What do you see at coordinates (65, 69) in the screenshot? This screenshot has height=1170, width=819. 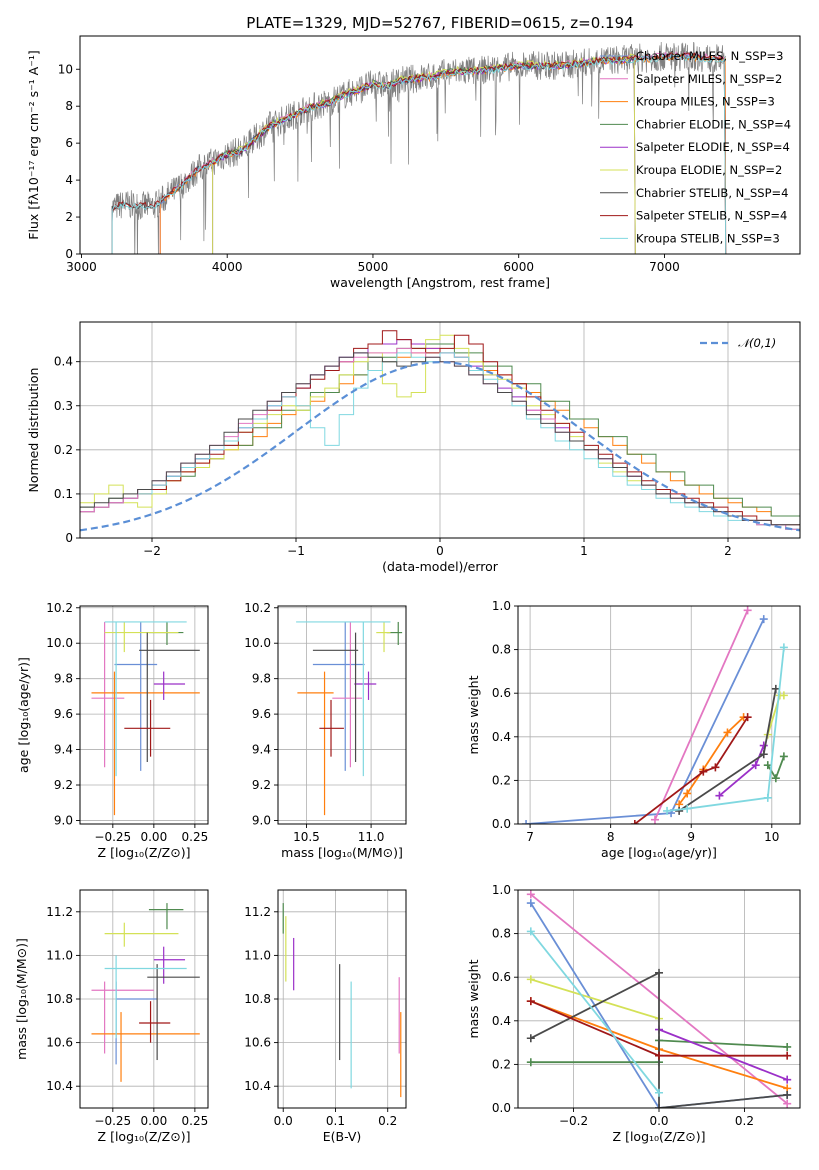 I see `y-tick-label: 10` at bounding box center [65, 69].